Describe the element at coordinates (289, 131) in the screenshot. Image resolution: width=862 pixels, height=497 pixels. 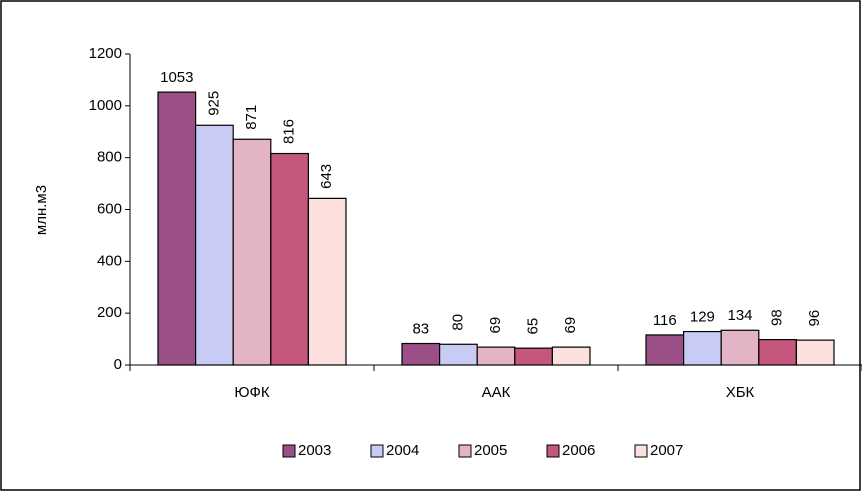
I see `data-label: 816` at that location.